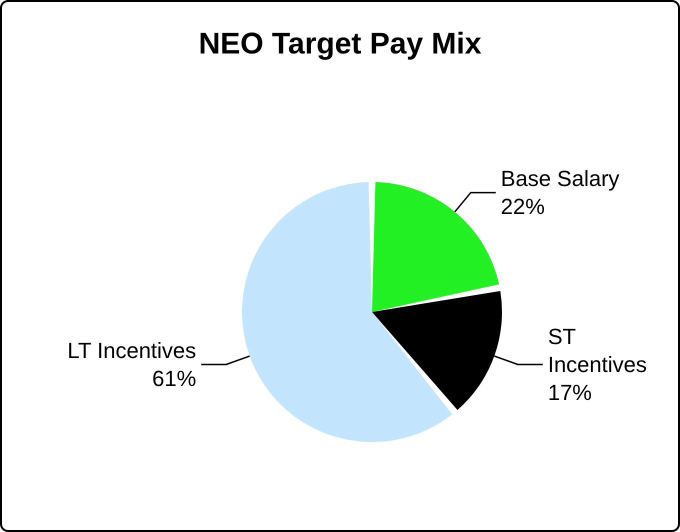 This screenshot has height=532, width=680. Describe the element at coordinates (174, 379) in the screenshot. I see `data-label: 61%` at that location.